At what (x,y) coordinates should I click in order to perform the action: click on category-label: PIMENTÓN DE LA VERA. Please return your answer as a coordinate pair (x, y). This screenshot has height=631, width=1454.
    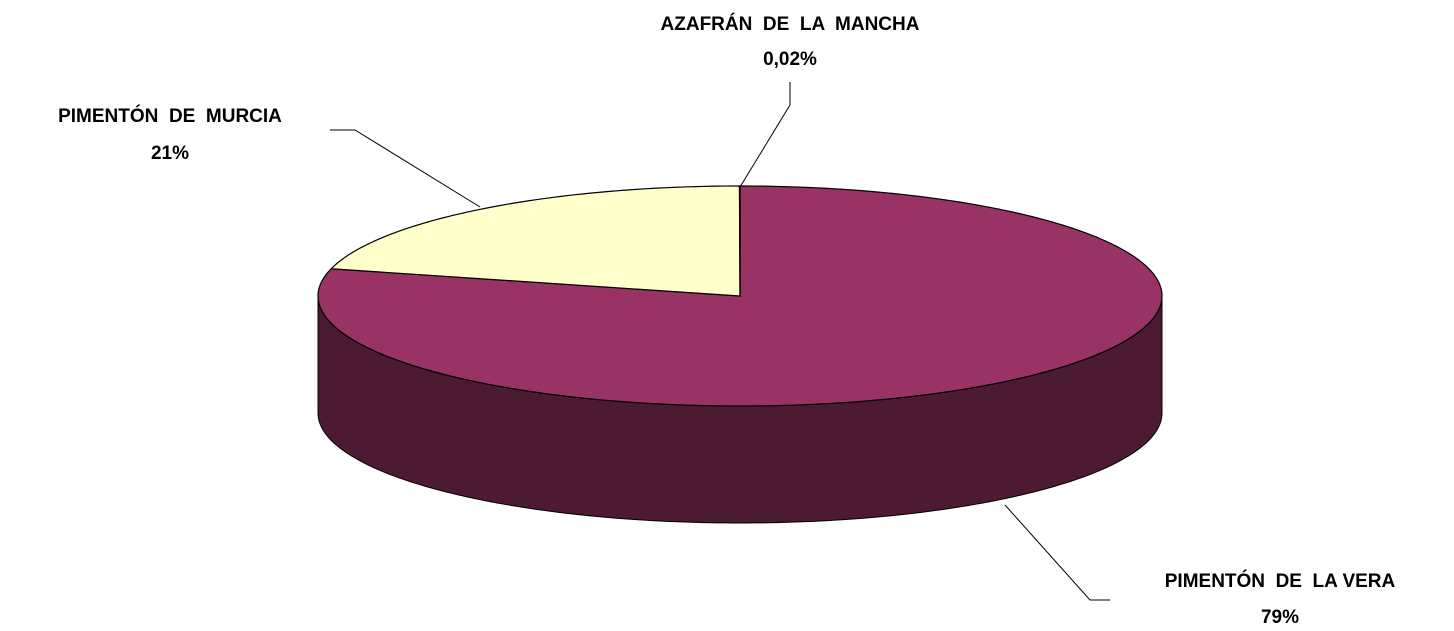
    Looking at the image, I should click on (1280, 581).